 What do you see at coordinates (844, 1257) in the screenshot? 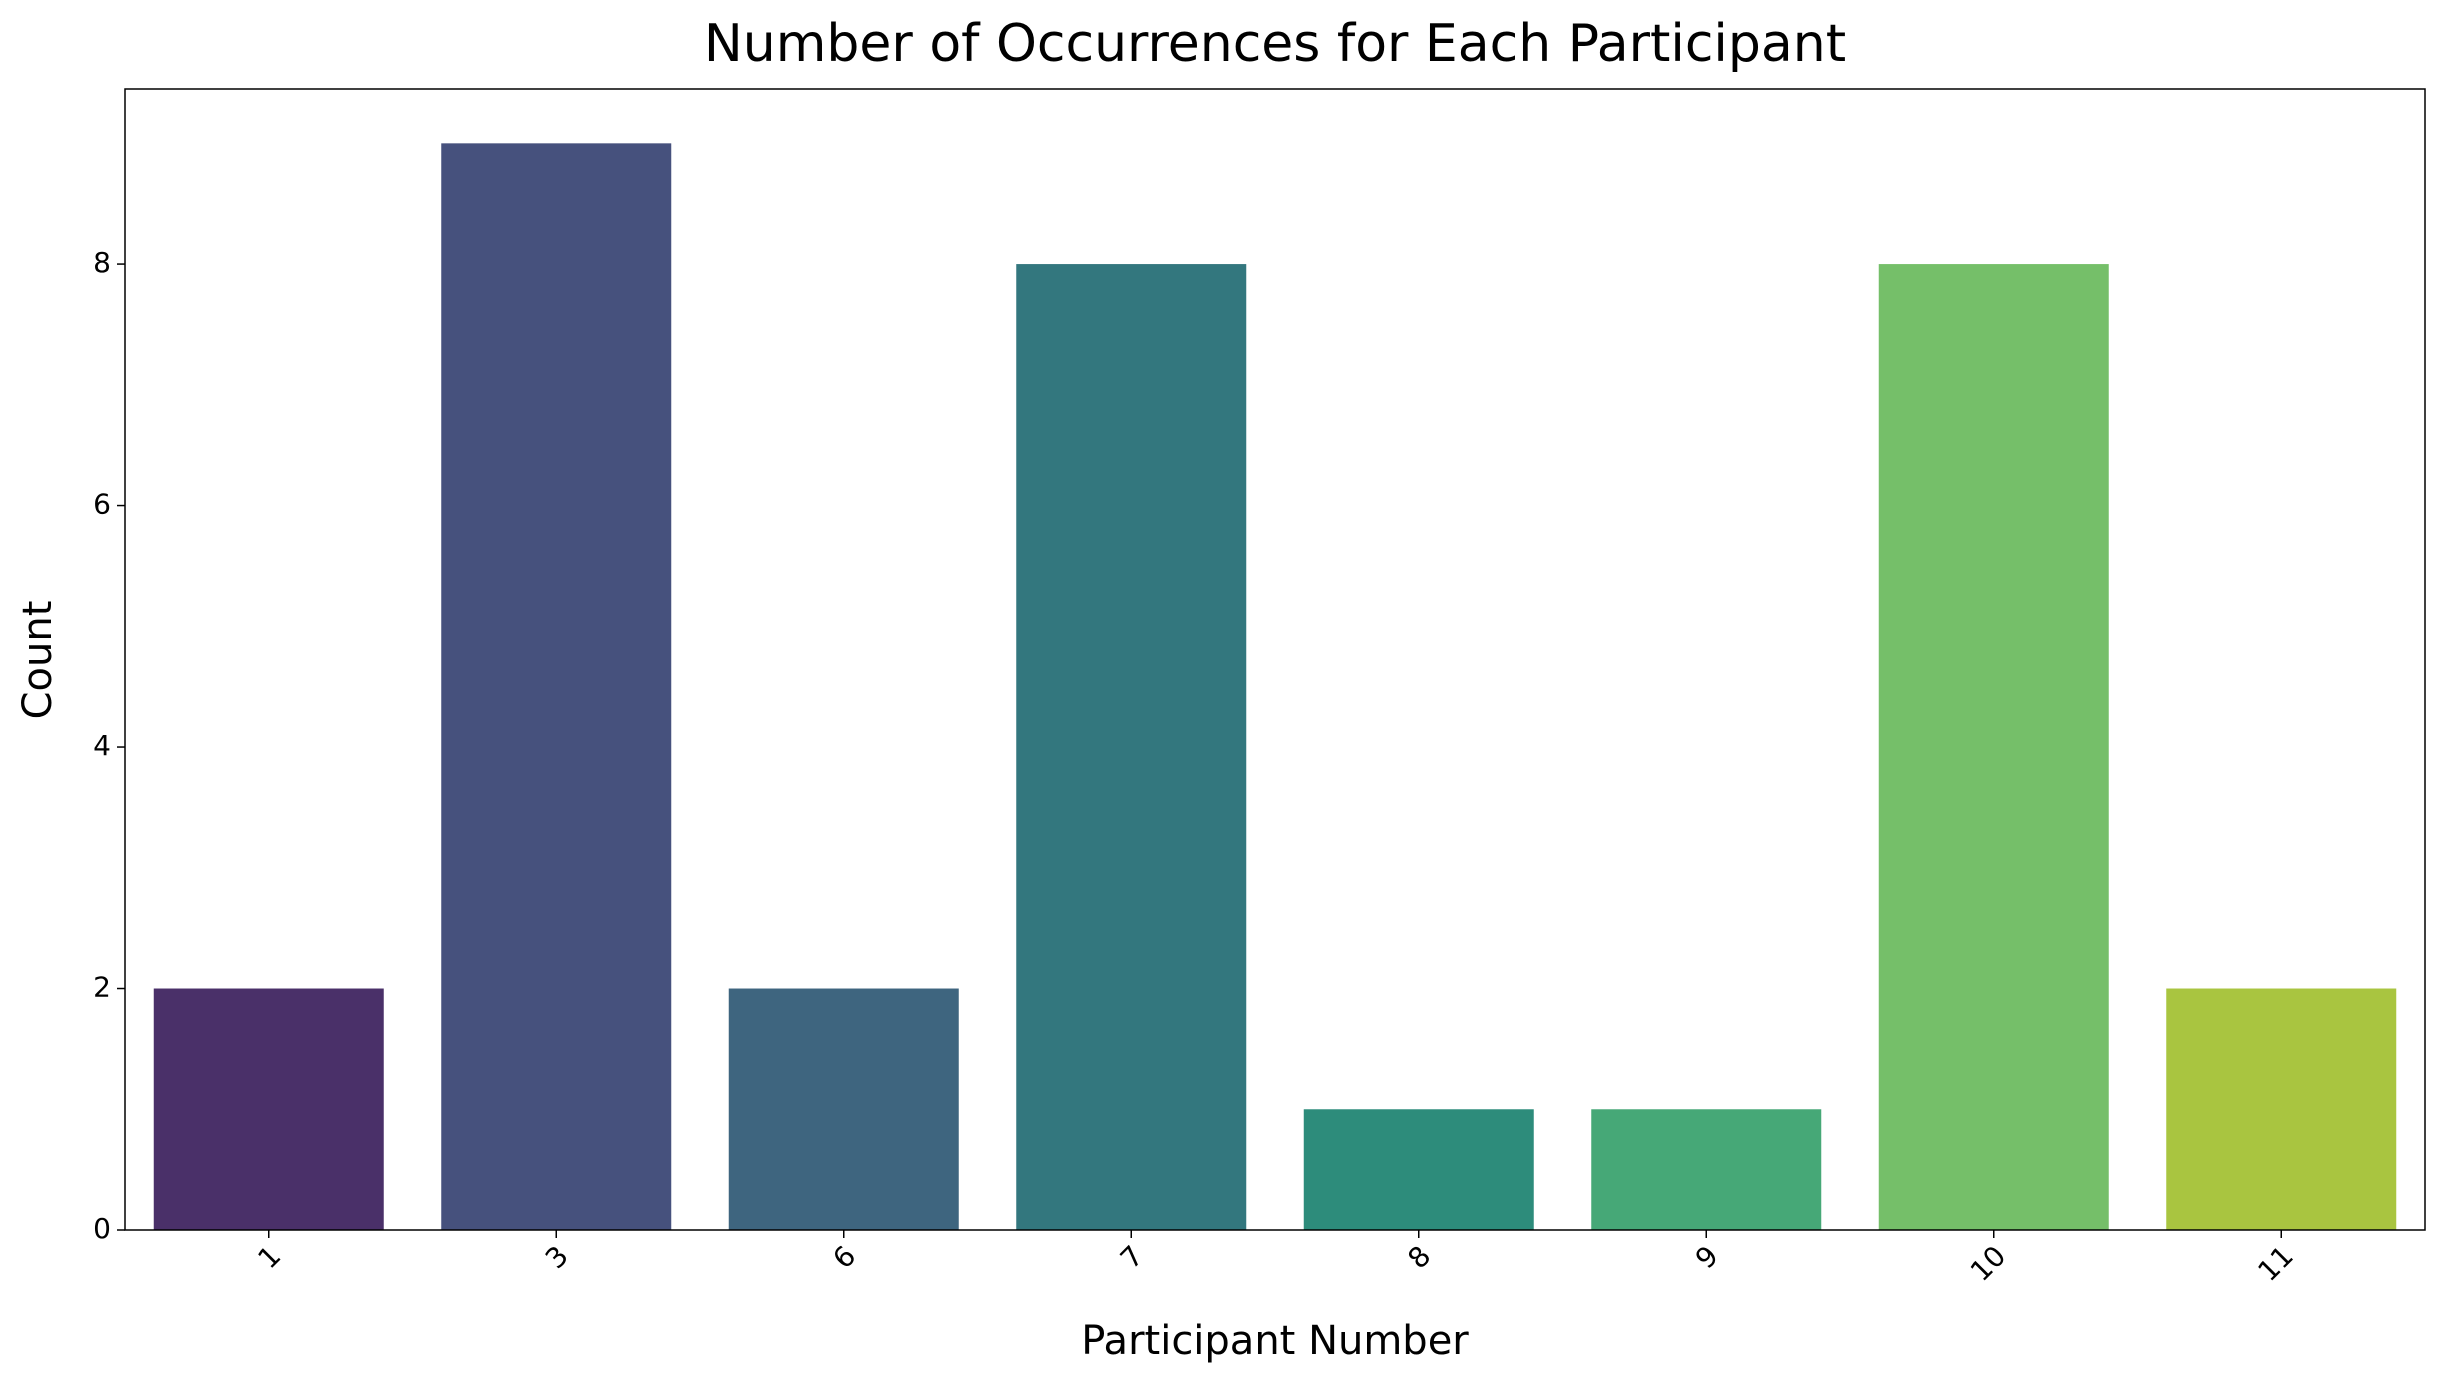
I see `x-tick-label: 6` at bounding box center [844, 1257].